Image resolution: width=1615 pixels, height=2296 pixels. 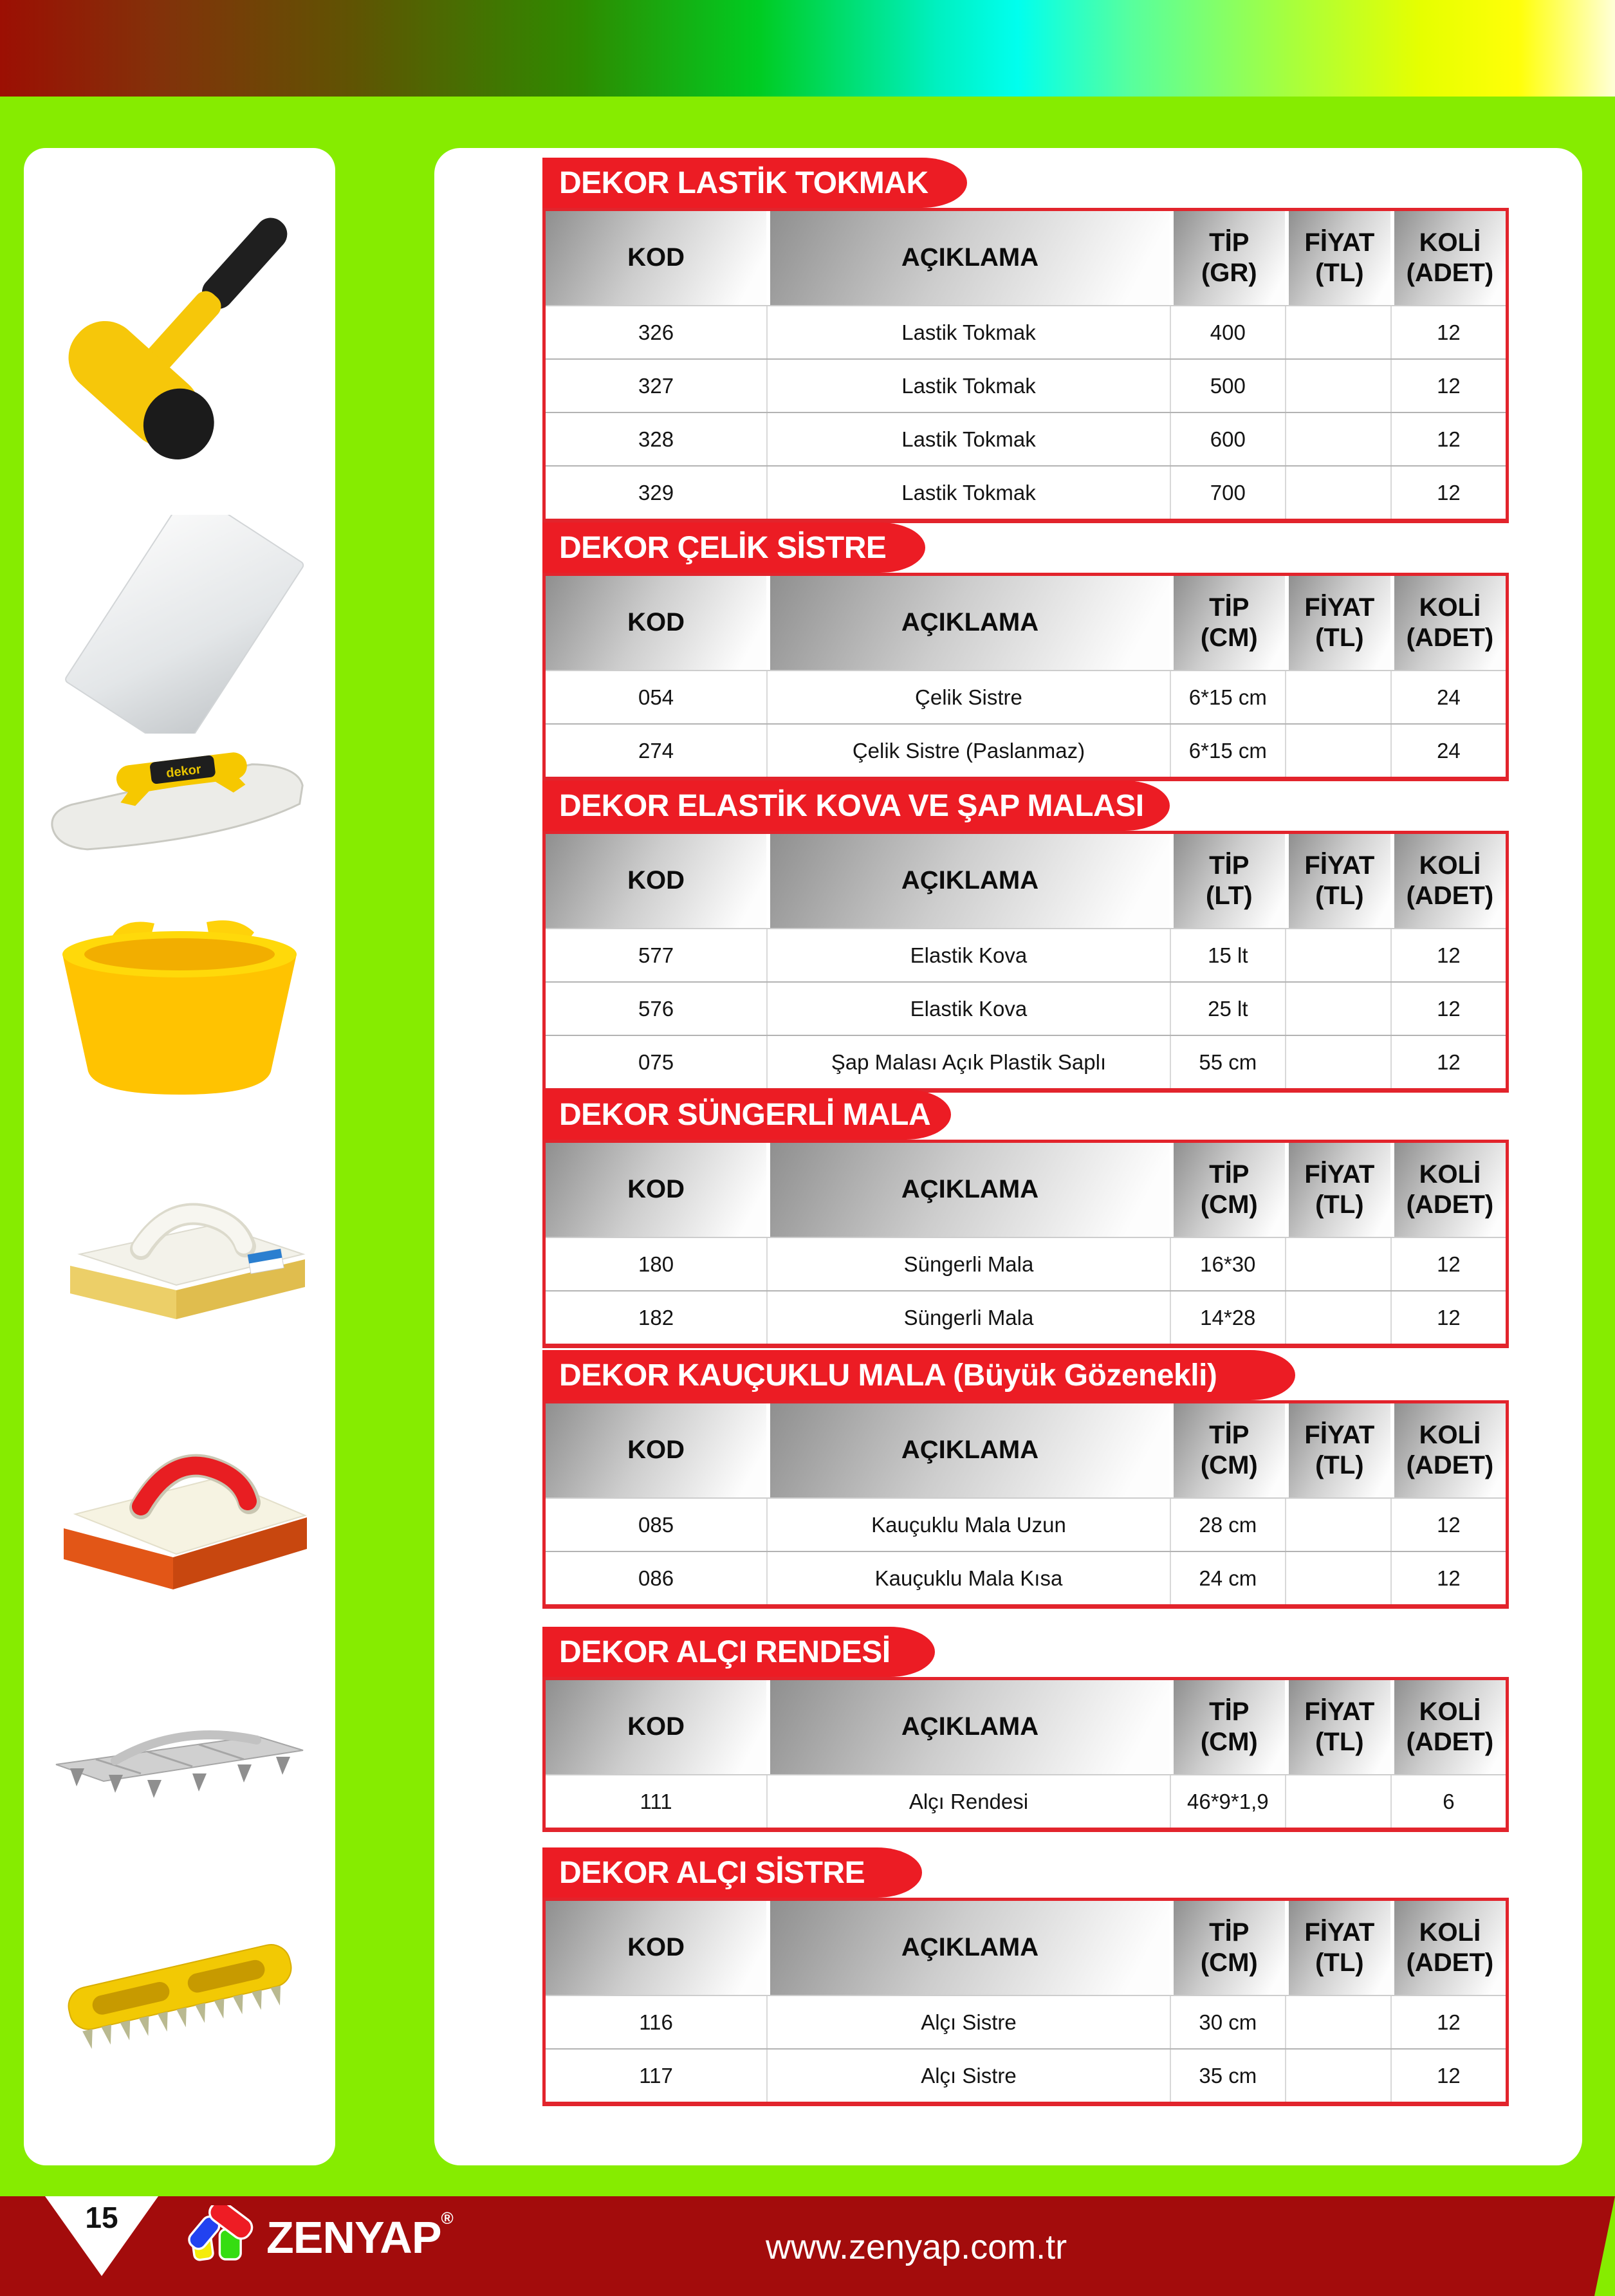 I want to click on table-cell: Alçı Sistre, so click(x=968, y=2076).